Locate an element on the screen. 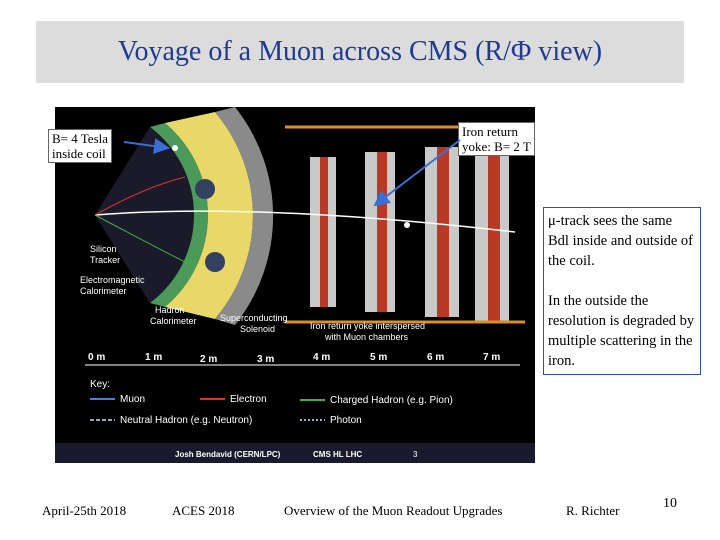 The height and width of the screenshot is (540, 720). callout-yoke: Iron return yoke: B= 2 T is located at coordinates (496, 139).